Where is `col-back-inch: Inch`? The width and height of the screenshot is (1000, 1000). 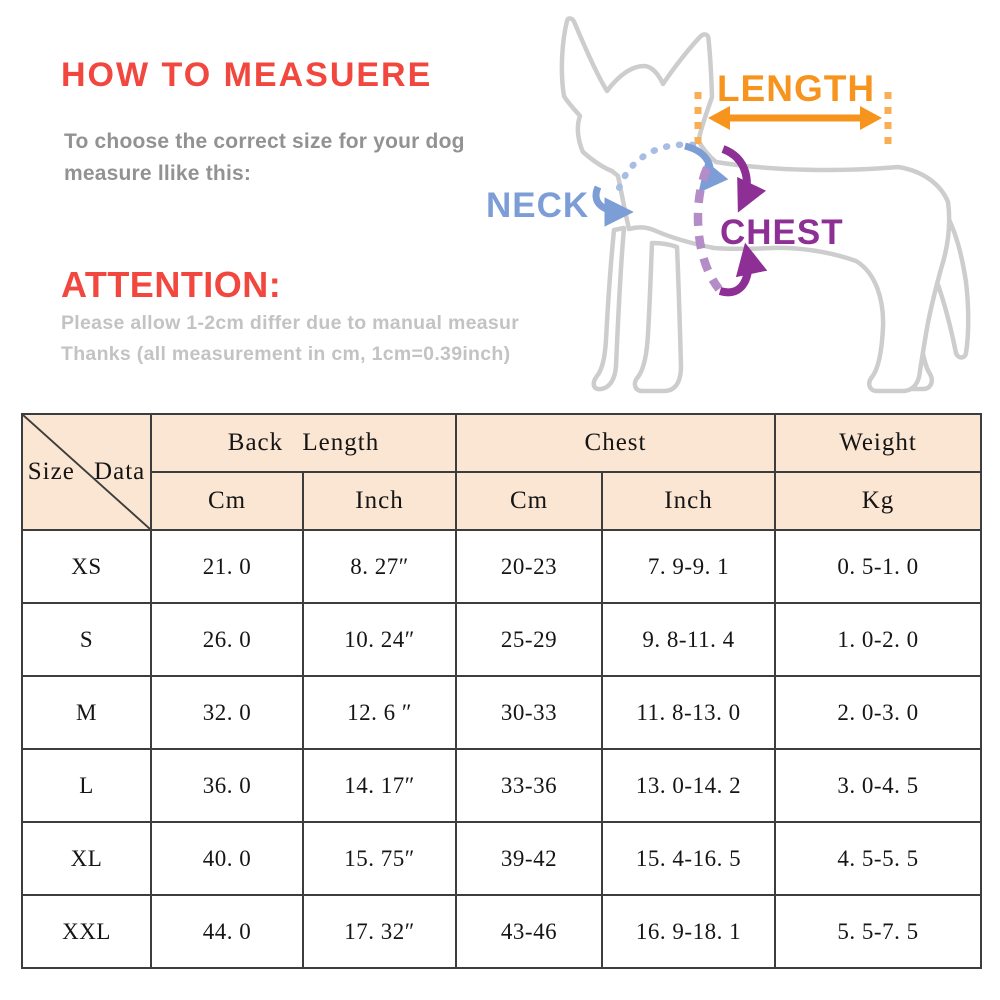
col-back-inch: Inch is located at coordinates (379, 501).